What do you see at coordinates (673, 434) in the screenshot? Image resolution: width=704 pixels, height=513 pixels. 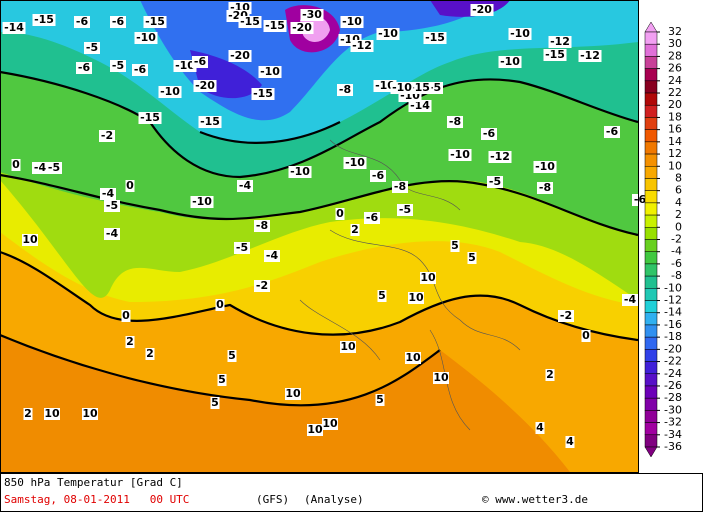 I see `colorbar-tick-label: -34` at bounding box center [673, 434].